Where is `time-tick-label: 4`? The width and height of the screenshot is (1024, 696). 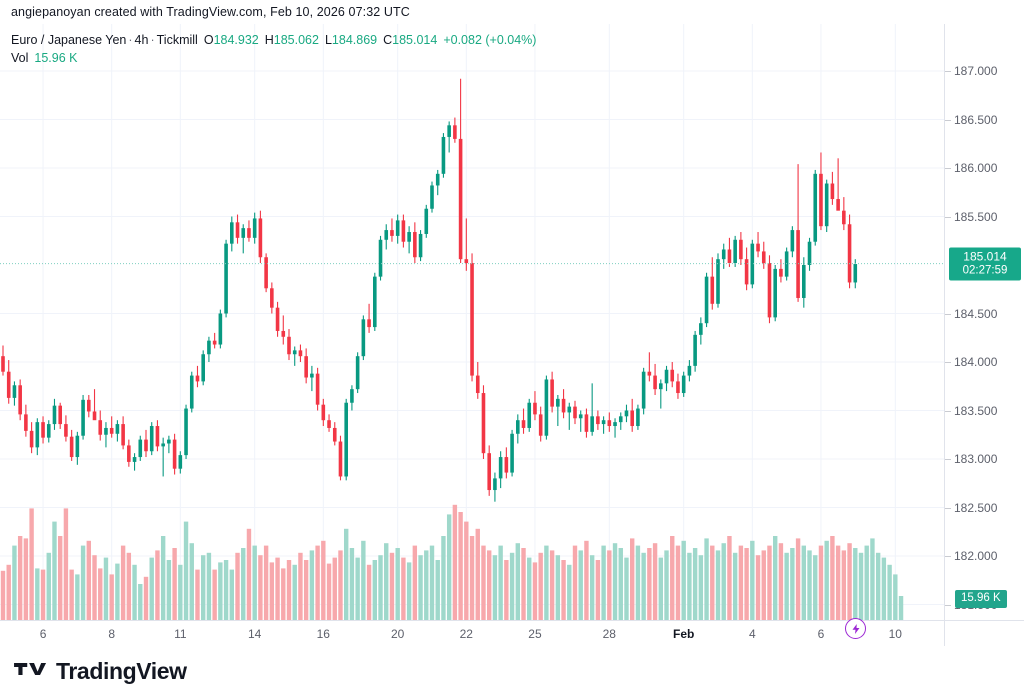 time-tick-label: 4 is located at coordinates (752, 634).